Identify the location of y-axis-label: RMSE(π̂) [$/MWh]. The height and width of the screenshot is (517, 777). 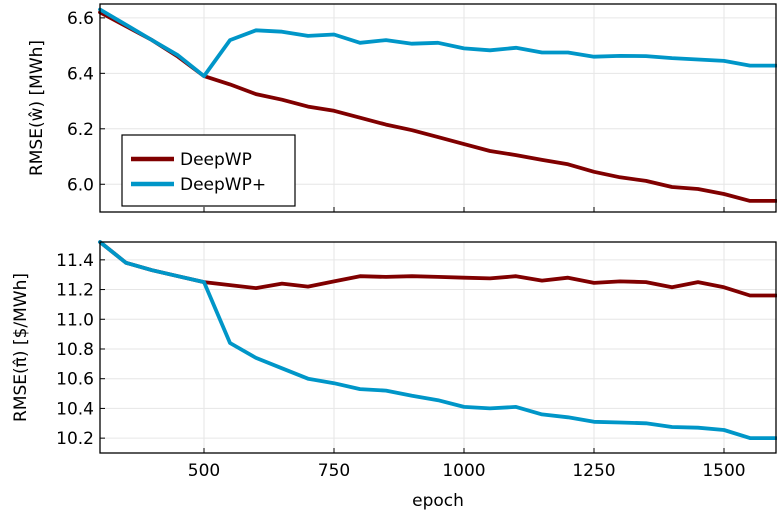
(21, 347).